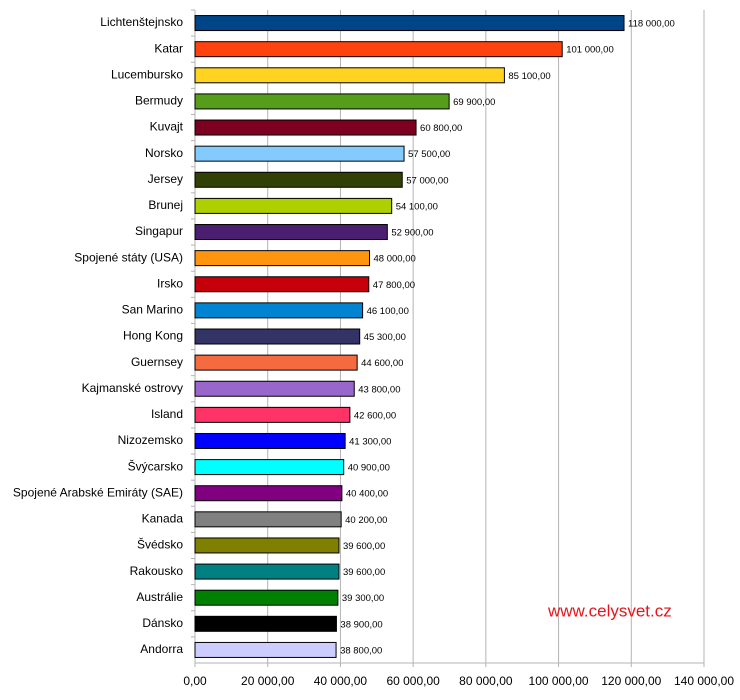 This screenshot has width=740, height=700. Describe the element at coordinates (167, 127) in the screenshot. I see `y-tick-label: Kuvajt` at that location.